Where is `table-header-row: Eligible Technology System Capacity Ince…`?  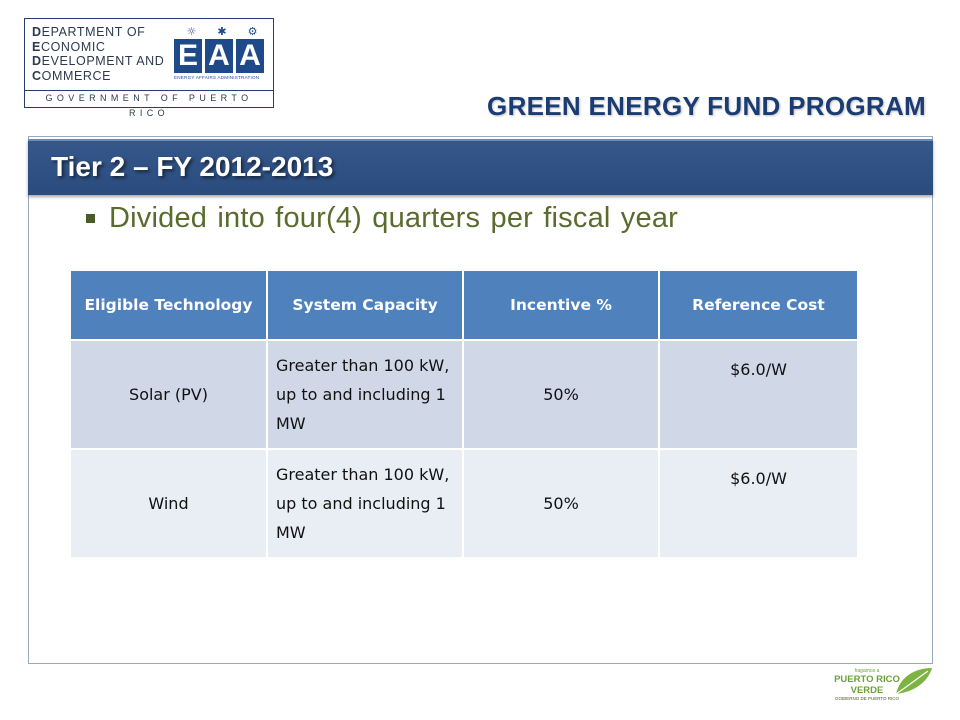
table-header-row: Eligible Technology System Capacity Ince… is located at coordinates (464, 305).